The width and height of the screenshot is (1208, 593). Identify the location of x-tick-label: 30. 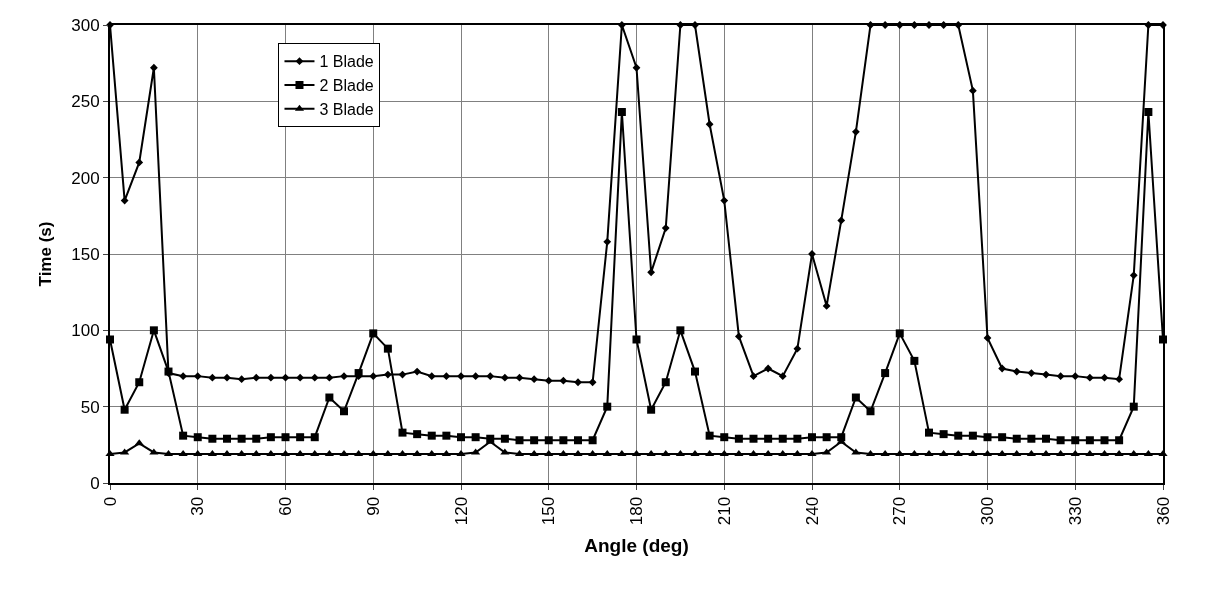
(198, 506).